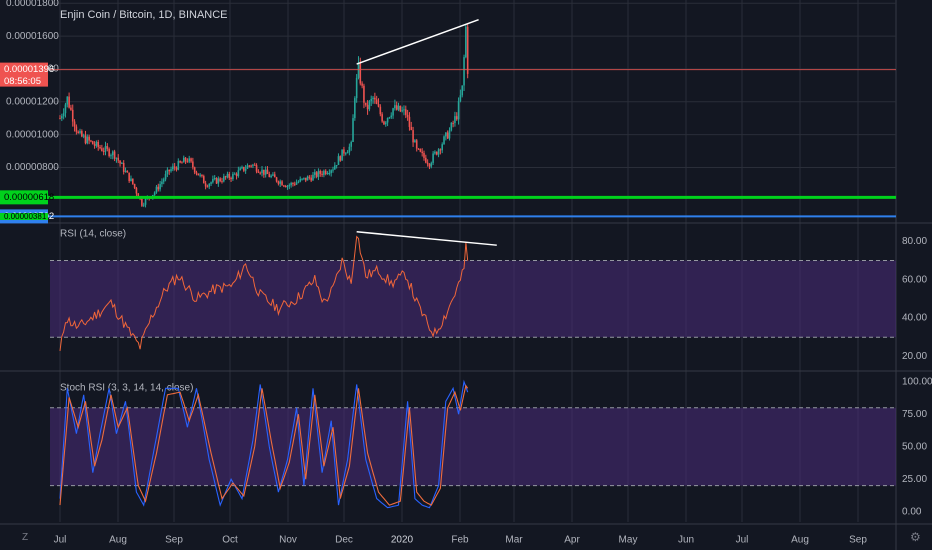  What do you see at coordinates (417, 41) in the screenshot?
I see `price-trendline` at bounding box center [417, 41].